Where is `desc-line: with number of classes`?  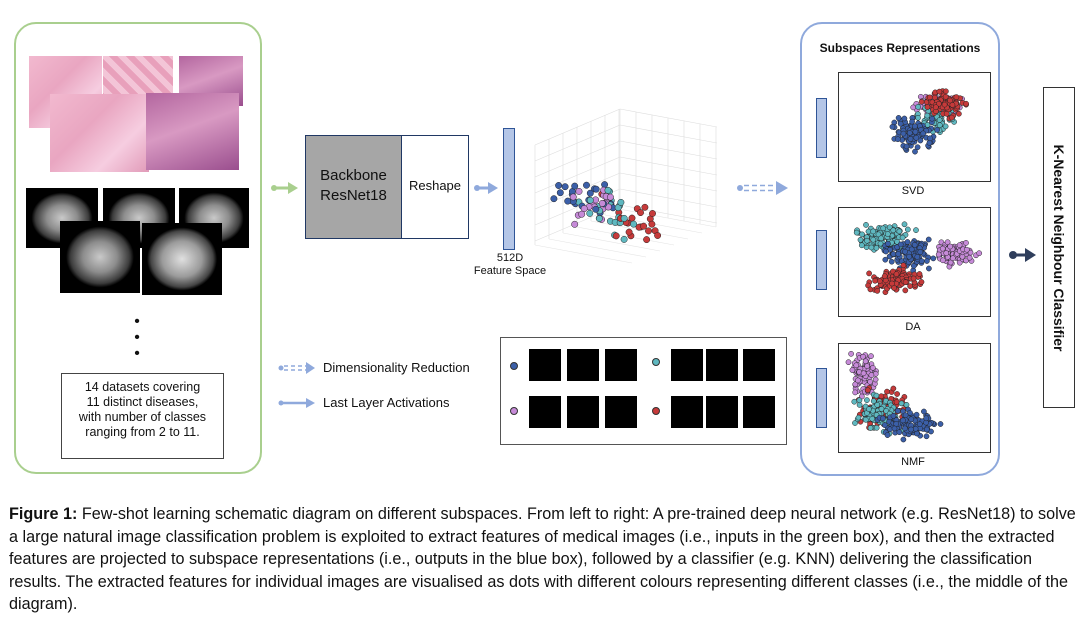
desc-line: with number of classes is located at coordinates (142, 417).